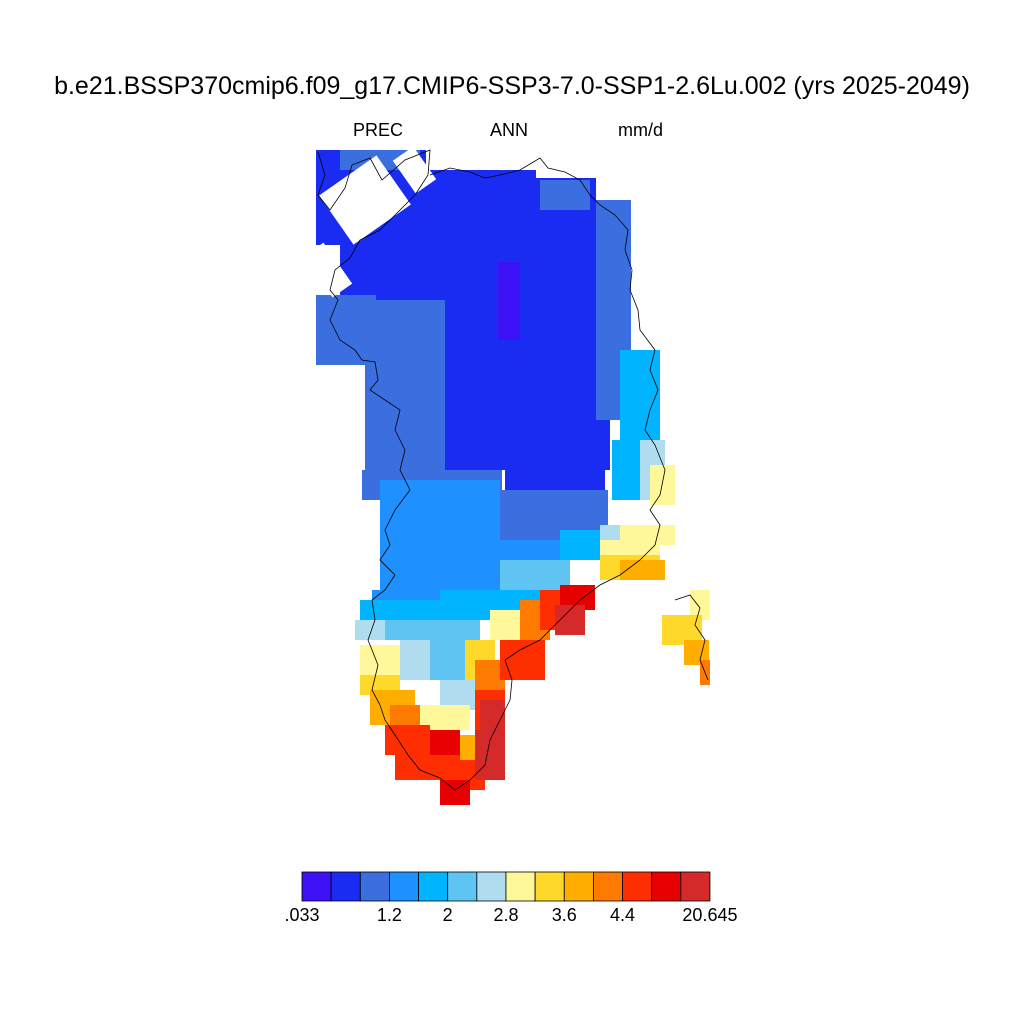 Image resolution: width=1024 pixels, height=1024 pixels. Describe the element at coordinates (506, 915) in the screenshot. I see `colorbar-tick-label: 2.8` at that location.